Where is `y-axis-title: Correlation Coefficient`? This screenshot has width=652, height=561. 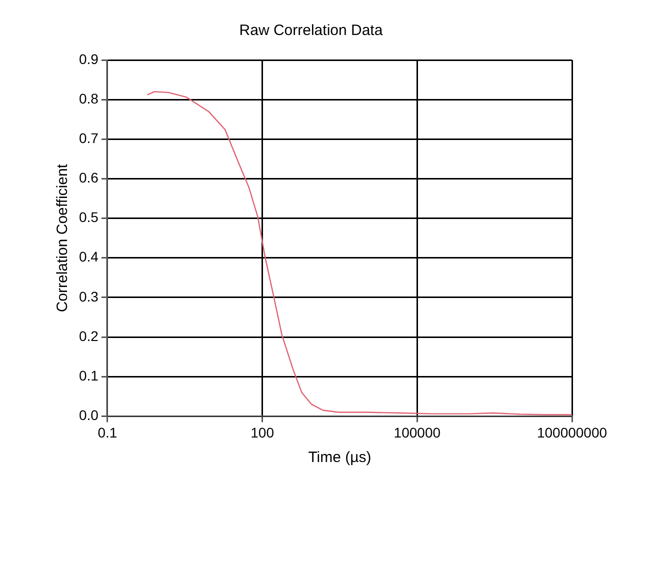 y-axis-title: Correlation Coefficient is located at coordinates (63, 237).